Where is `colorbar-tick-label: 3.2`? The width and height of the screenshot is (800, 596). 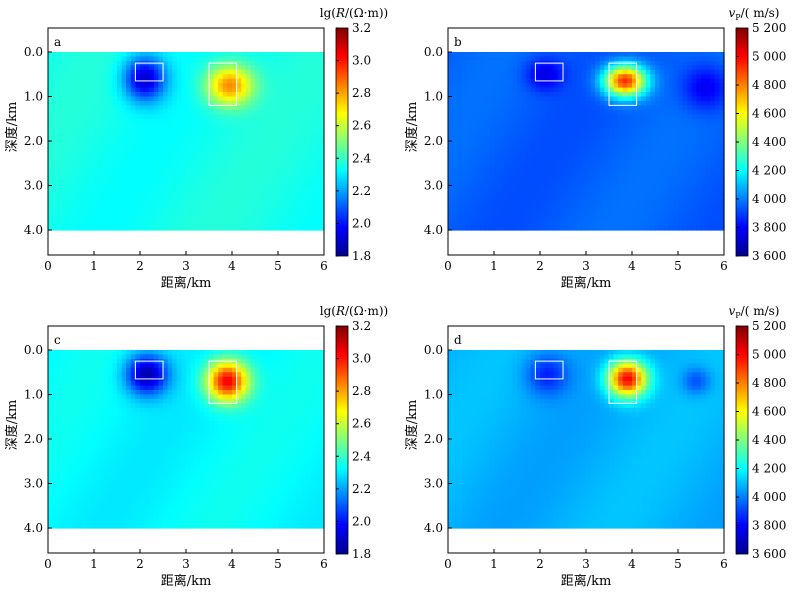
colorbar-tick-label: 3.2 is located at coordinates (361, 326).